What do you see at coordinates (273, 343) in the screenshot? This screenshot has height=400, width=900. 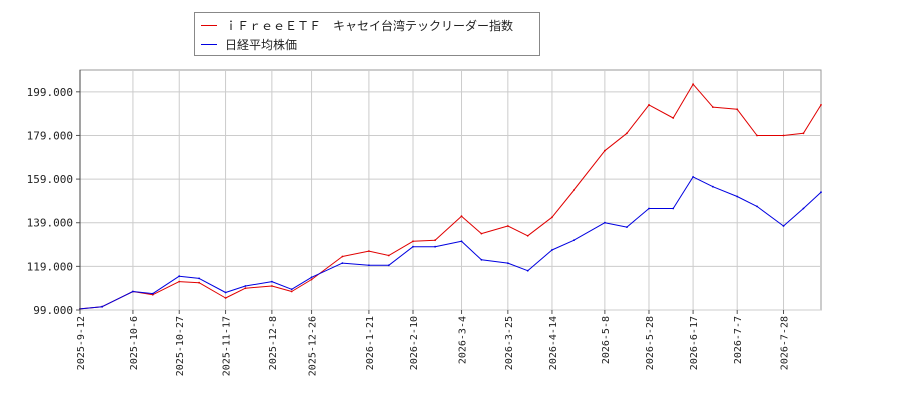 I see `x-tick-label: 2025-12-8` at bounding box center [273, 343].